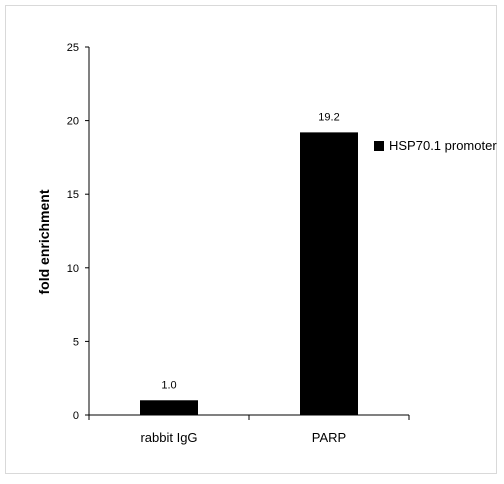 The height and width of the screenshot is (484, 504). What do you see at coordinates (443, 145) in the screenshot?
I see `legend-label: HSP70.1 promoter` at bounding box center [443, 145].